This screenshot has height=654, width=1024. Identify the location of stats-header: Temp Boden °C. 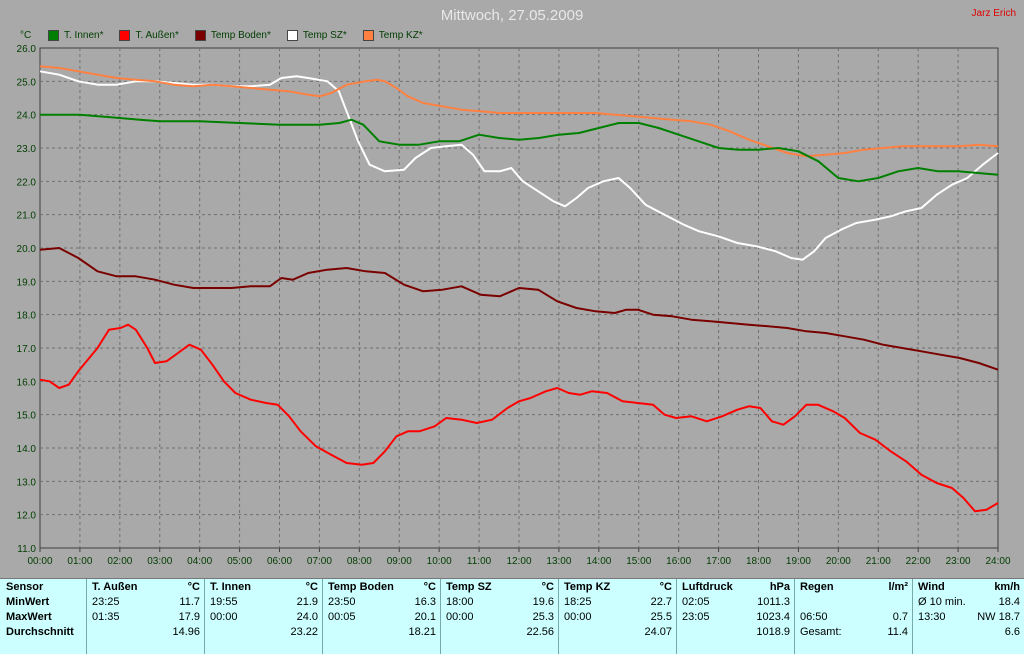
(381, 587).